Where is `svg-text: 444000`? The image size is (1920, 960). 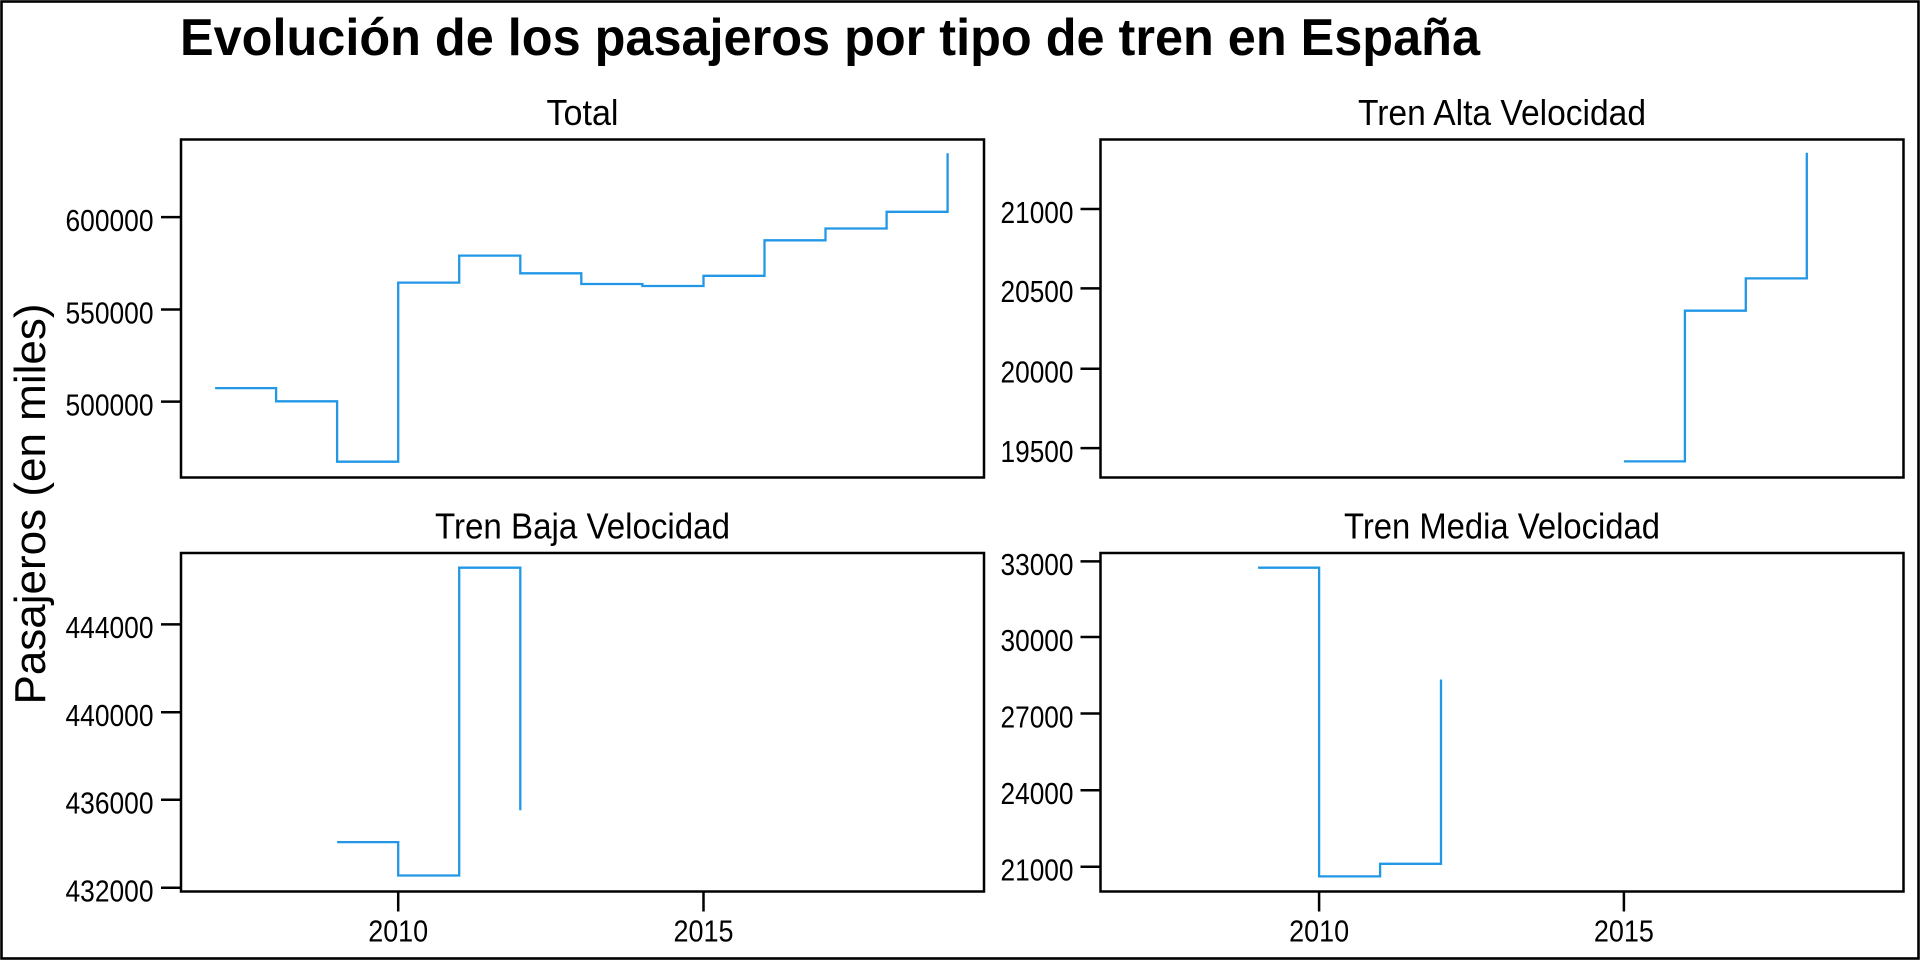
svg-text: 444000 is located at coordinates (110, 627).